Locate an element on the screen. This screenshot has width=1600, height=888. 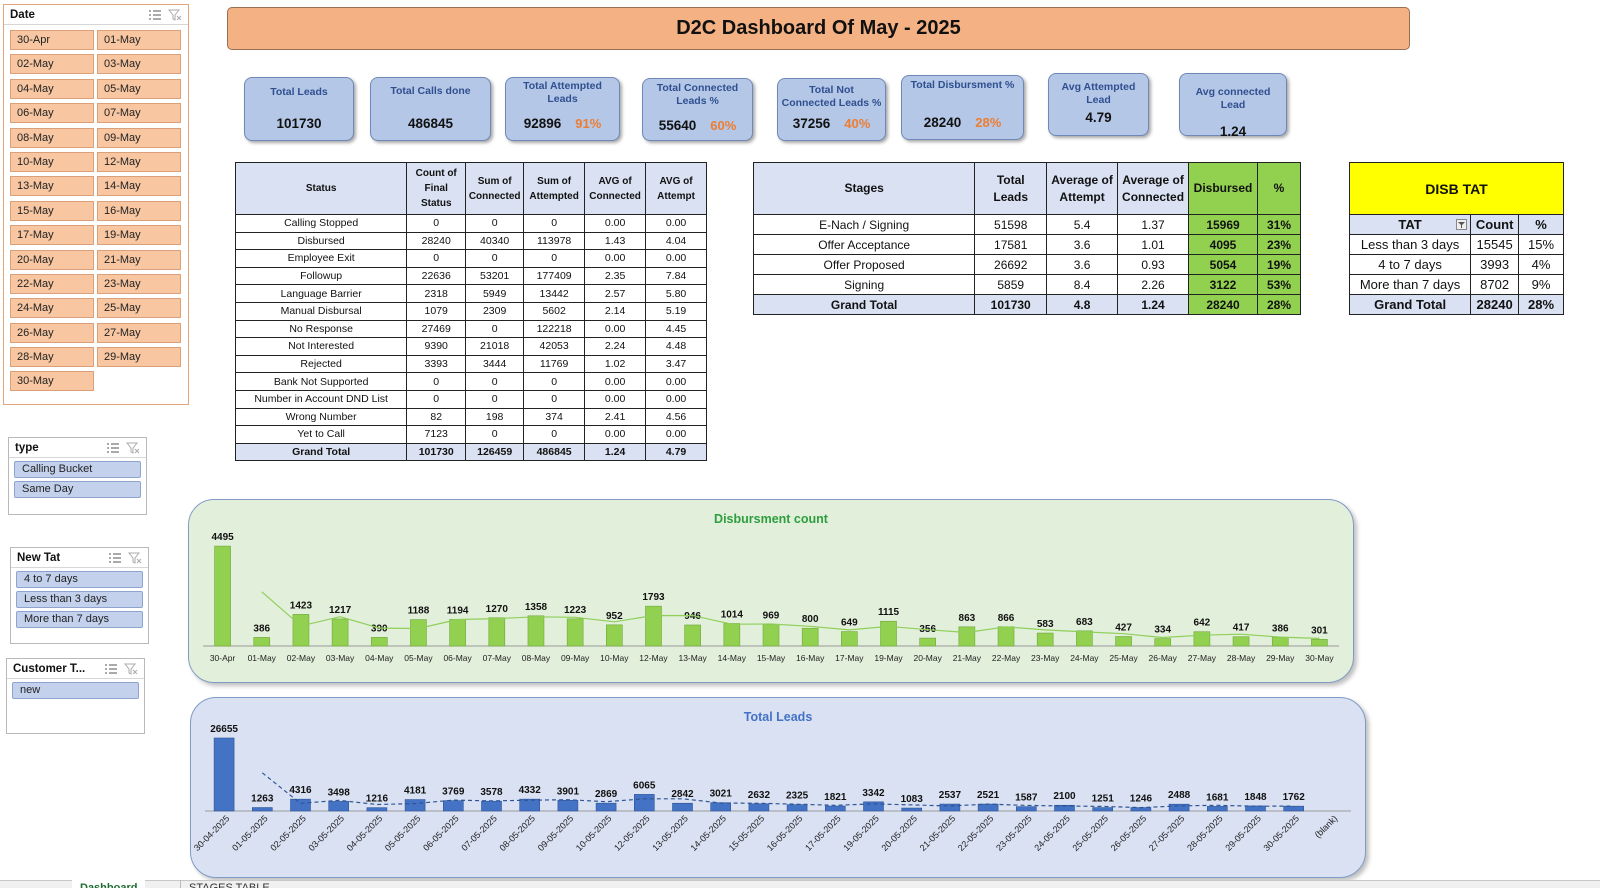
date-slicer-item: 21-May is located at coordinates (139, 259).